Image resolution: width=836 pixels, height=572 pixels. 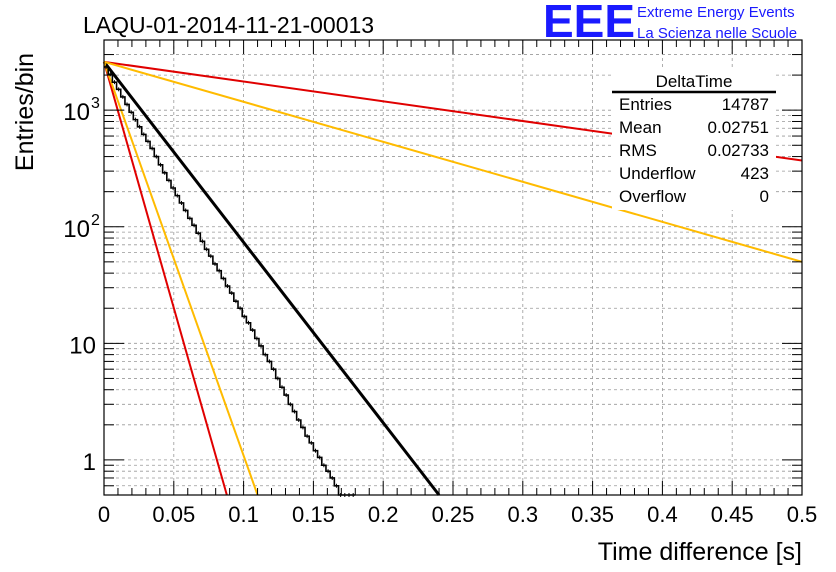 I want to click on fit-line-yellow-steep, so click(x=181, y=278).